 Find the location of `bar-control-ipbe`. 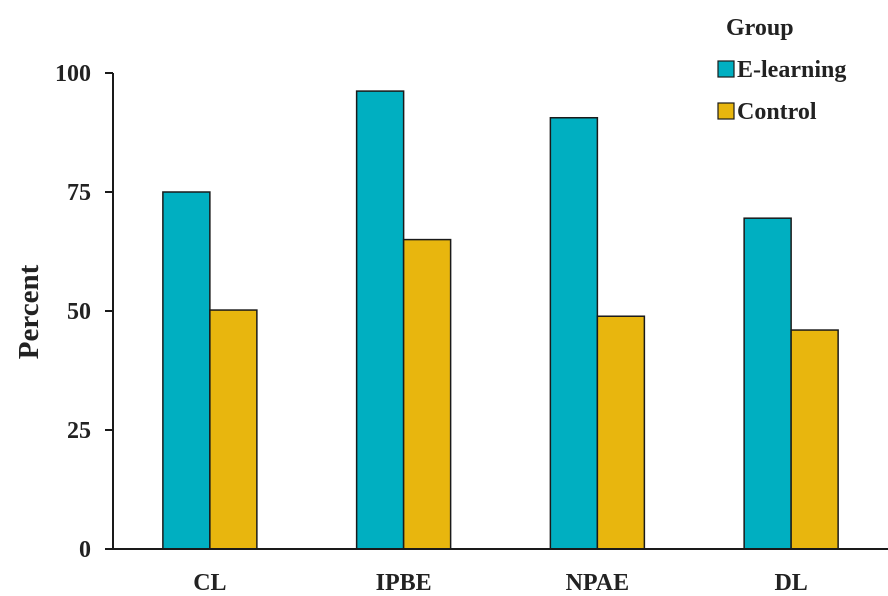

bar-control-ipbe is located at coordinates (427, 394).